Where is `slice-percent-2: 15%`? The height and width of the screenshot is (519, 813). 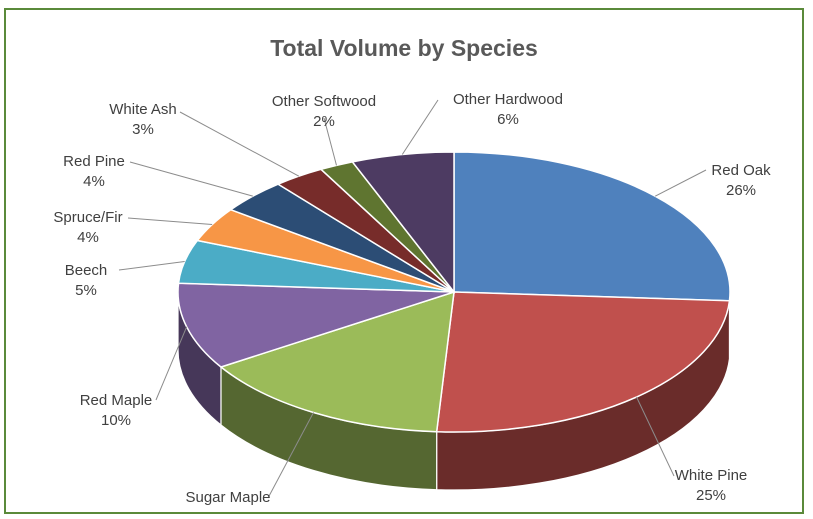 slice-percent-2: 15% is located at coordinates (228, 510).